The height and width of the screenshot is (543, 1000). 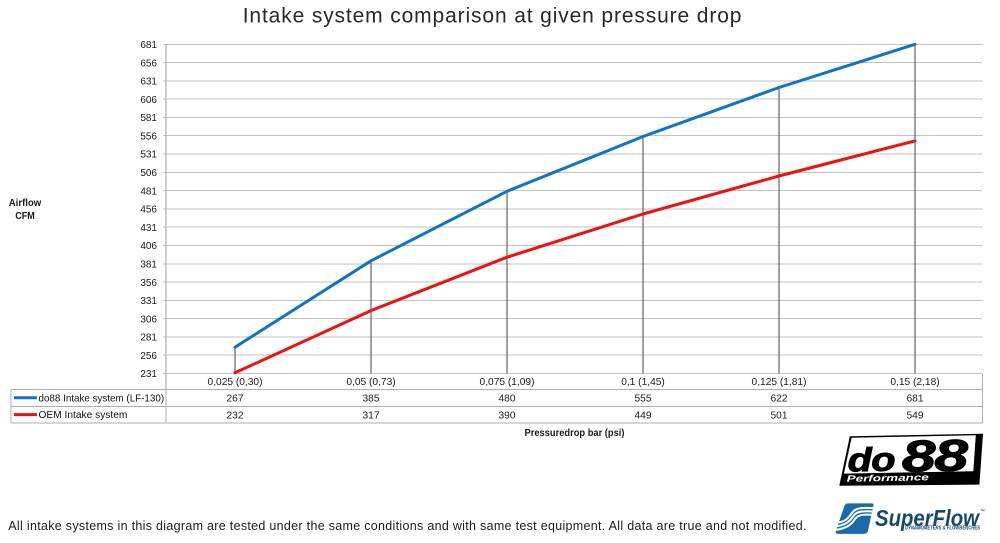 What do you see at coordinates (914, 382) in the screenshot?
I see `svg-text: 0,15 (2,18)` at bounding box center [914, 382].